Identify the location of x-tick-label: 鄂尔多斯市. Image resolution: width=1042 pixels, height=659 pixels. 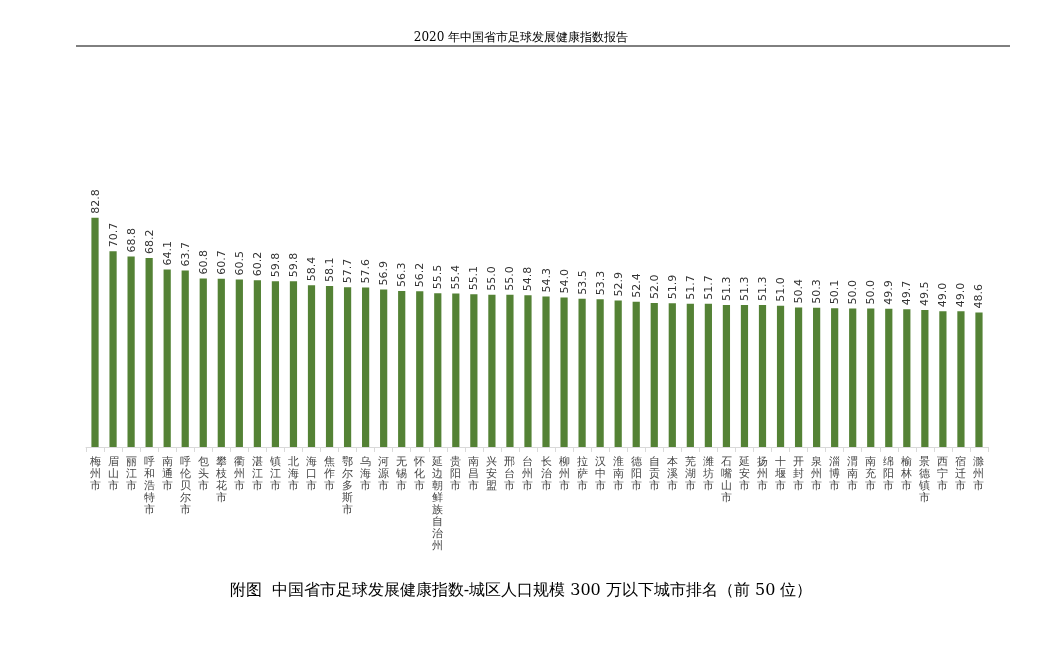
(348, 485).